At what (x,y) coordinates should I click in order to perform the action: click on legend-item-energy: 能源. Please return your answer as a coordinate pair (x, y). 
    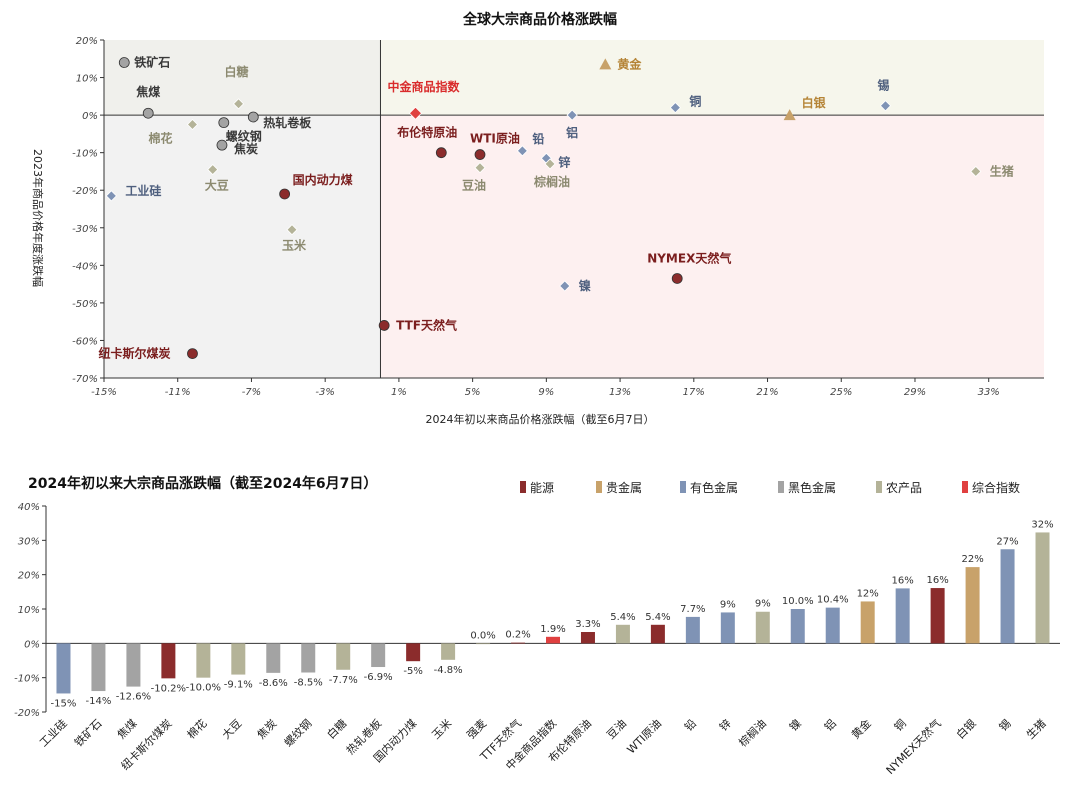
    Looking at the image, I should click on (537, 488).